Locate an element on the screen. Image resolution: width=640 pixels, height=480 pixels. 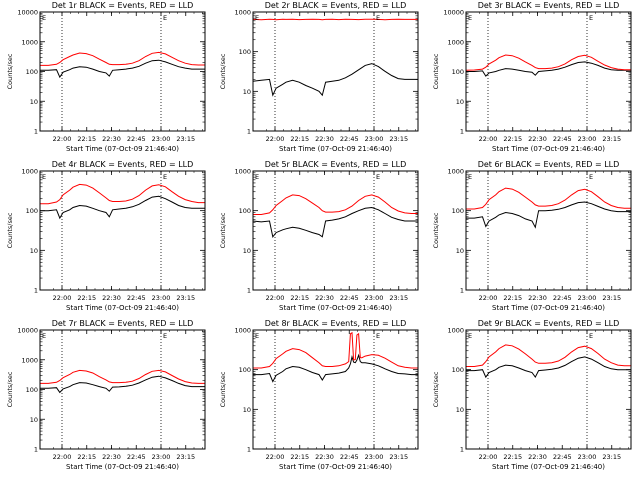
panel-title: Det 4r BLACK = Events, RED = LLD is located at coordinates (123, 164).